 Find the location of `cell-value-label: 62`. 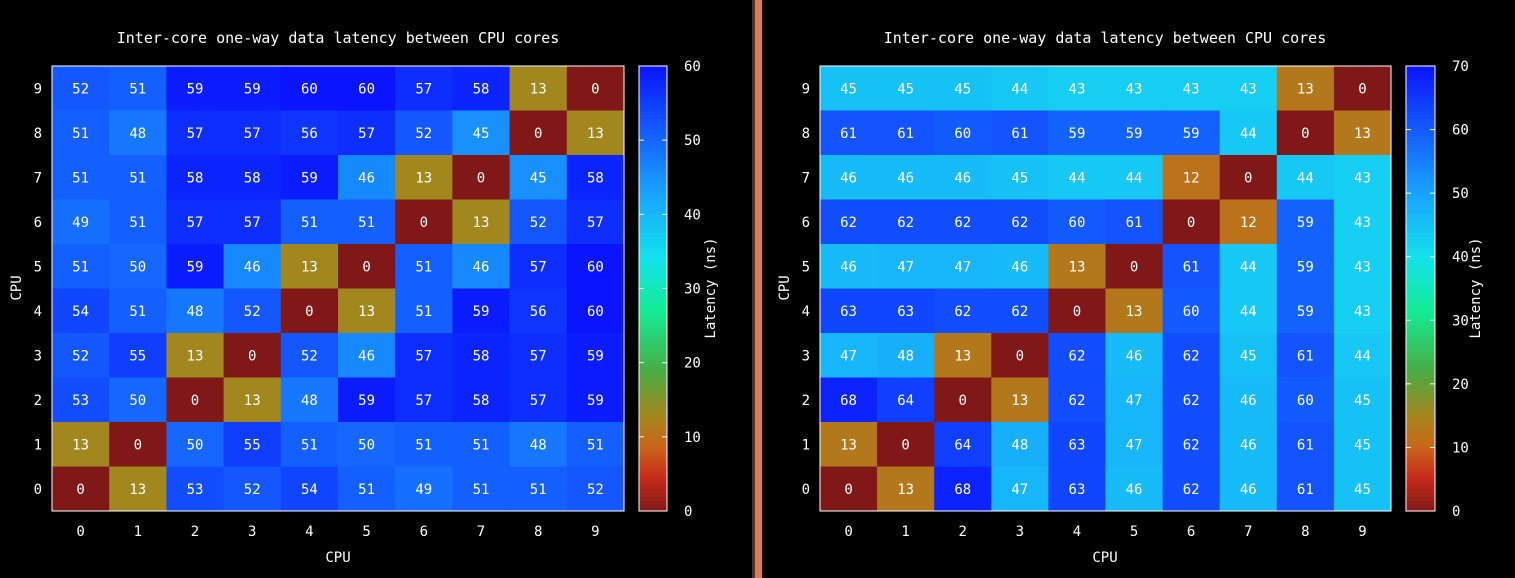

cell-value-label: 62 is located at coordinates (962, 223).